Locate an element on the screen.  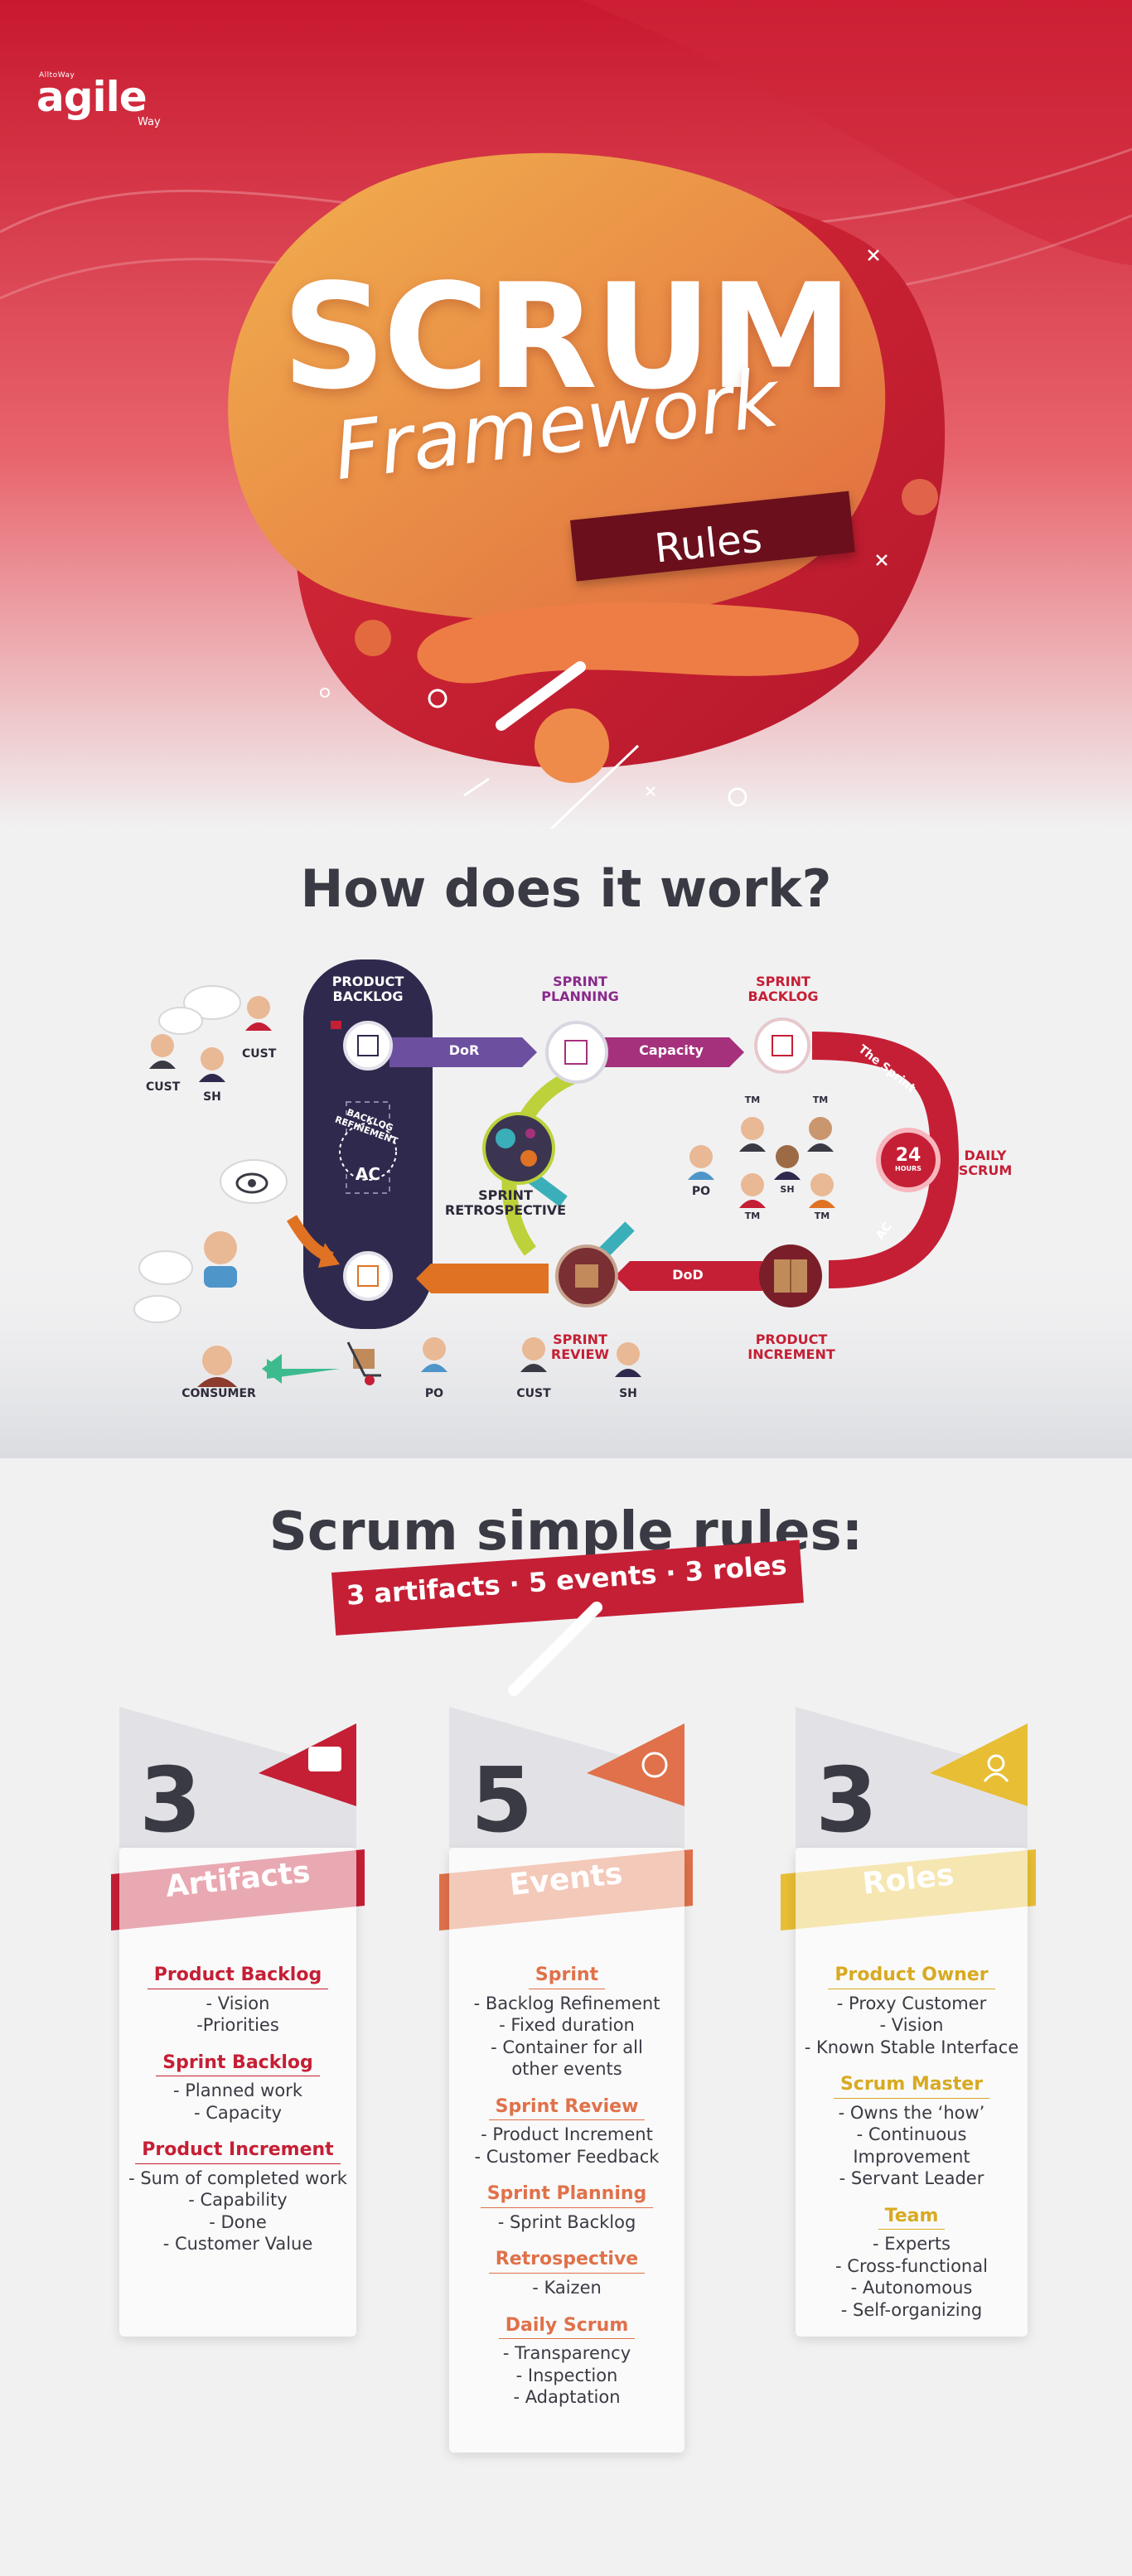
role-item: - Experts is located at coordinates (911, 2244).